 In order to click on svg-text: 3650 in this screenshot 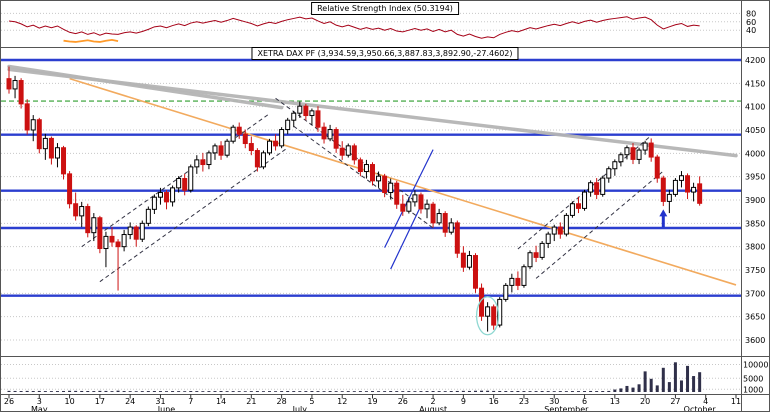, I will do `click(755, 317)`.